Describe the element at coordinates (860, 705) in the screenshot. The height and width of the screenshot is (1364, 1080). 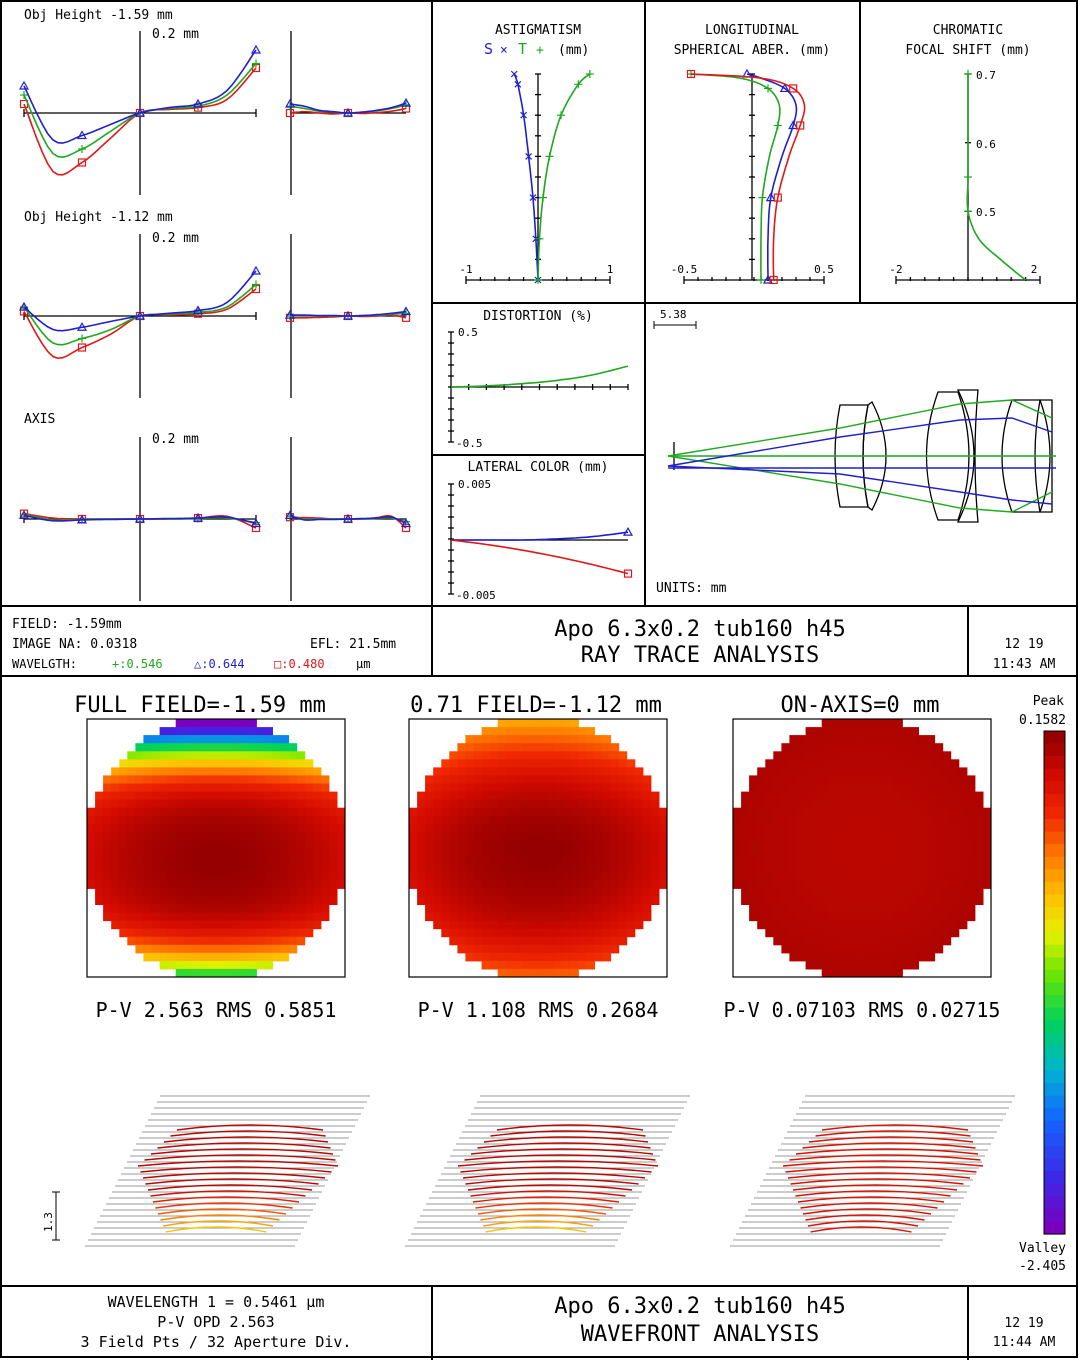
I see `wavefront-map-title-3: ON-AXIS=0 mm` at that location.